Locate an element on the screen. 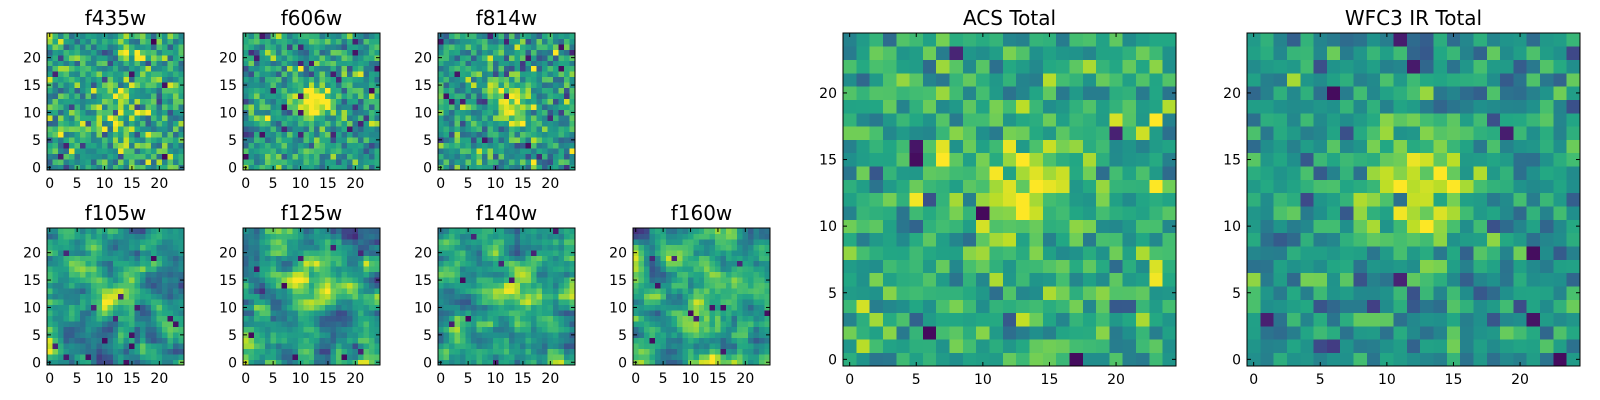 The width and height of the screenshot is (1600, 400). y-tick-label: 0 is located at coordinates (36, 363).